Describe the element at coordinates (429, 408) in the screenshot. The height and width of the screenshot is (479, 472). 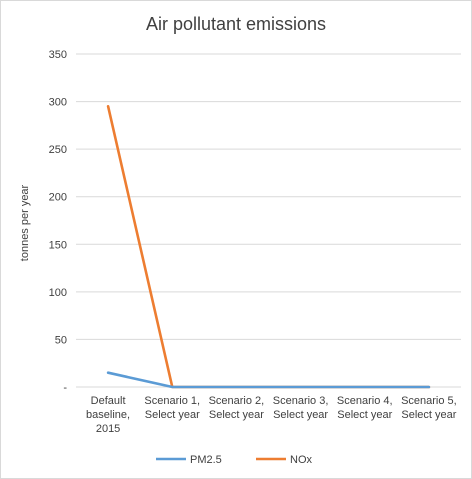
I see `x-tick-label: Scenario 5, Select year` at that location.